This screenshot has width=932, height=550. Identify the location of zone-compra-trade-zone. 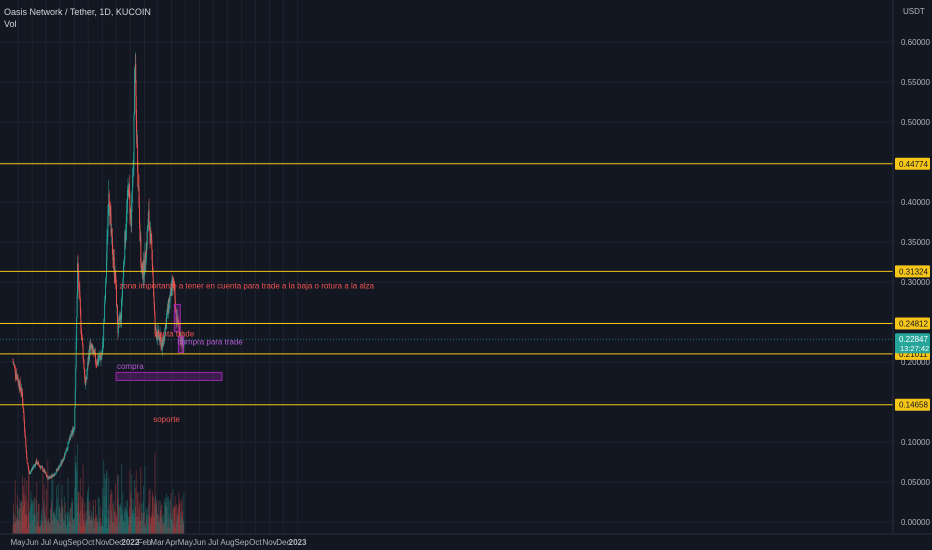
(180, 344).